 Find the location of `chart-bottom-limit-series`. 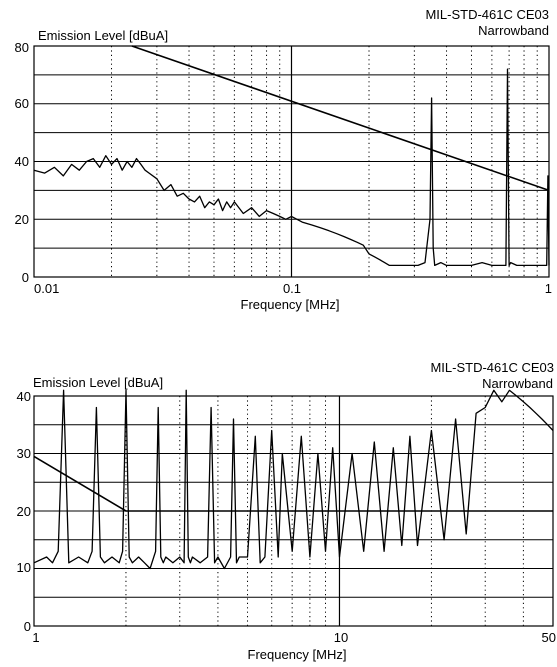

chart-bottom-limit-series is located at coordinates (293, 483).